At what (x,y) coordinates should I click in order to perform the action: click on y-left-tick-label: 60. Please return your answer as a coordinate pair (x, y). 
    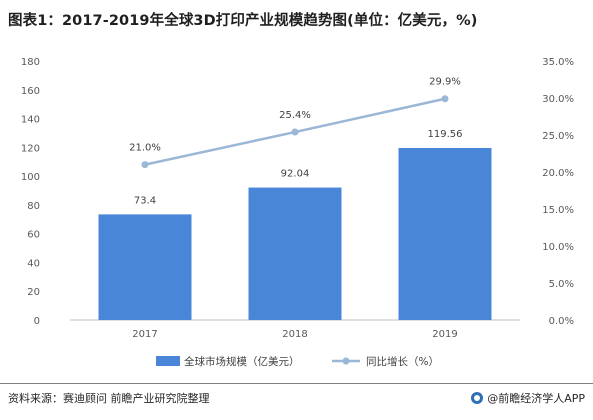
    Looking at the image, I should click on (33, 235).